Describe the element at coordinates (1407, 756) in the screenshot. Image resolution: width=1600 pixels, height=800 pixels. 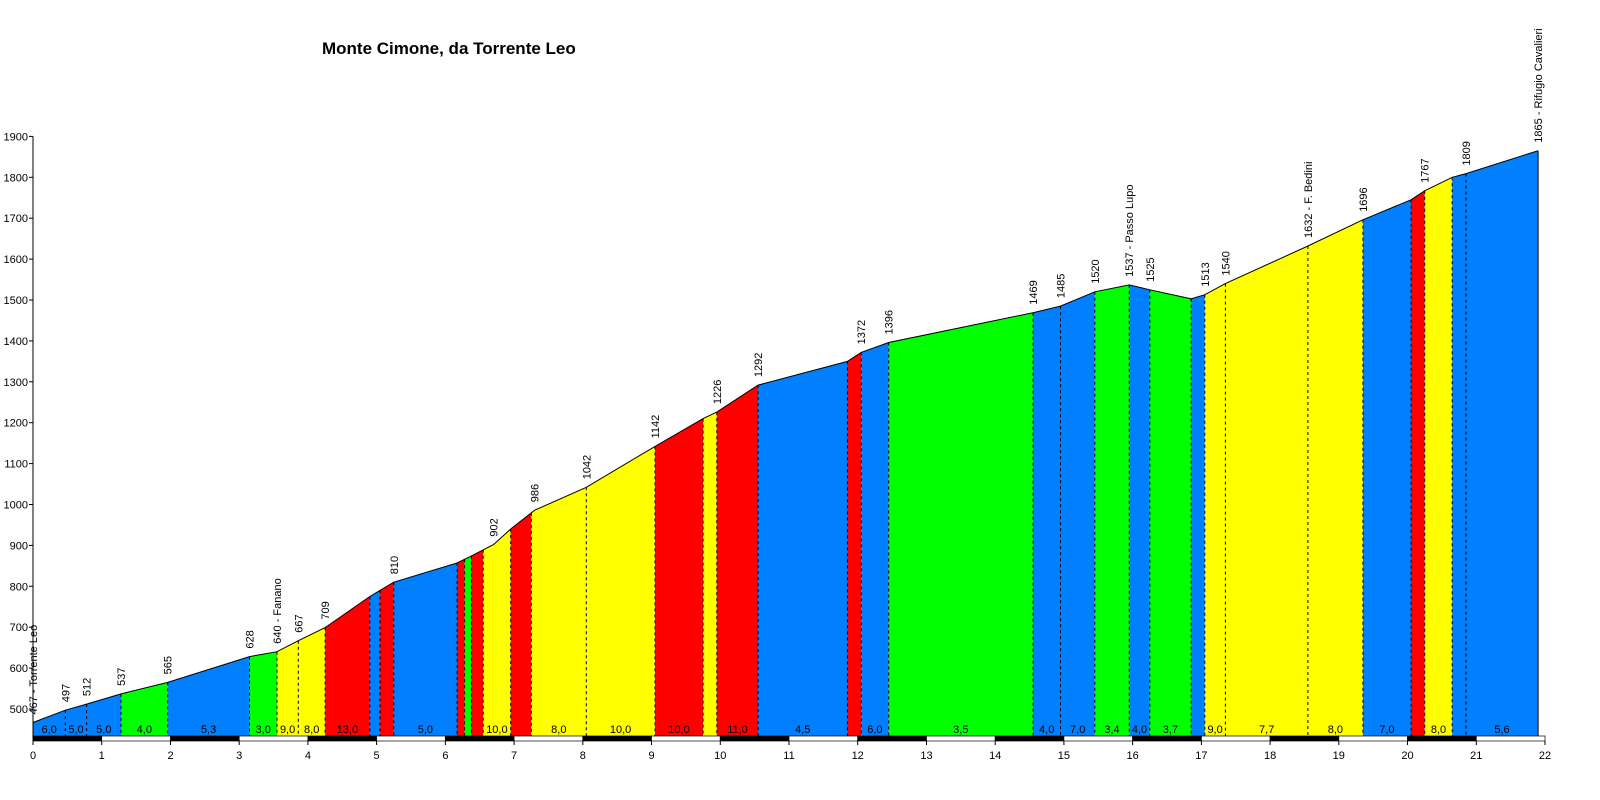
I see `x-tick-label: 20` at that location.